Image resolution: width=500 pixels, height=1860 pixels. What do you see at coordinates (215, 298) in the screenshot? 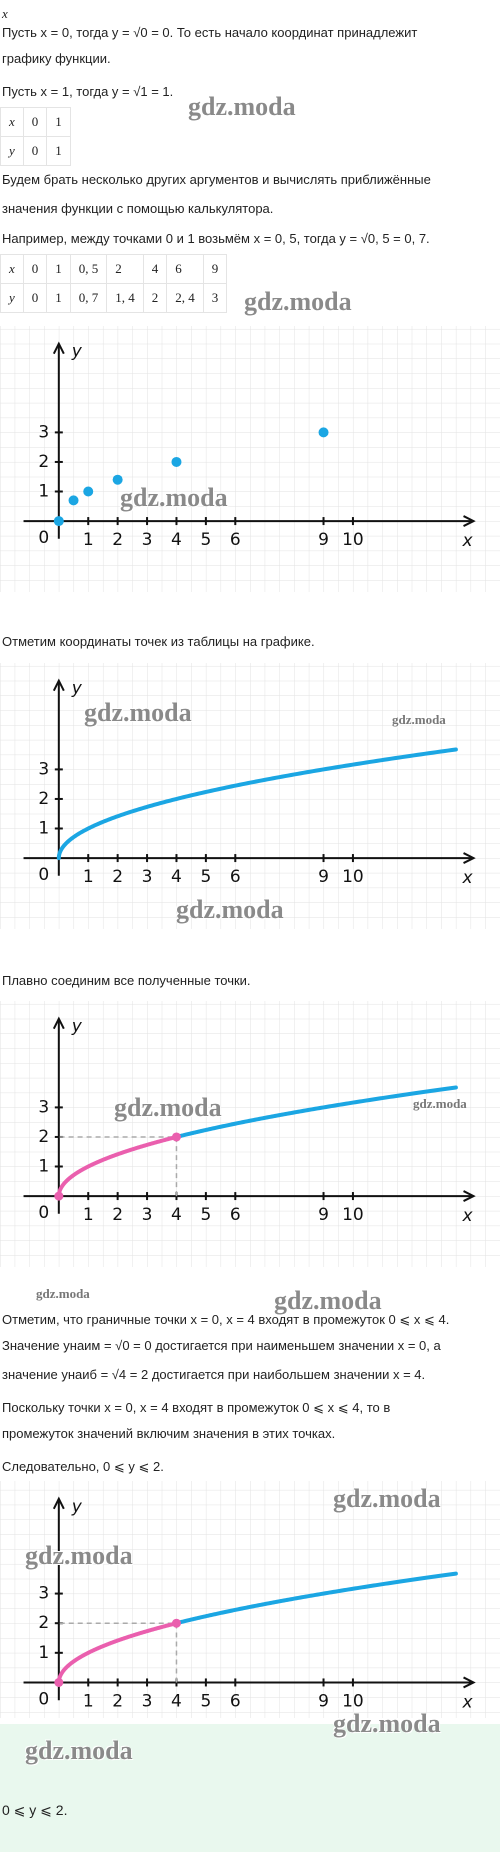
I see `cell: 3` at bounding box center [215, 298].